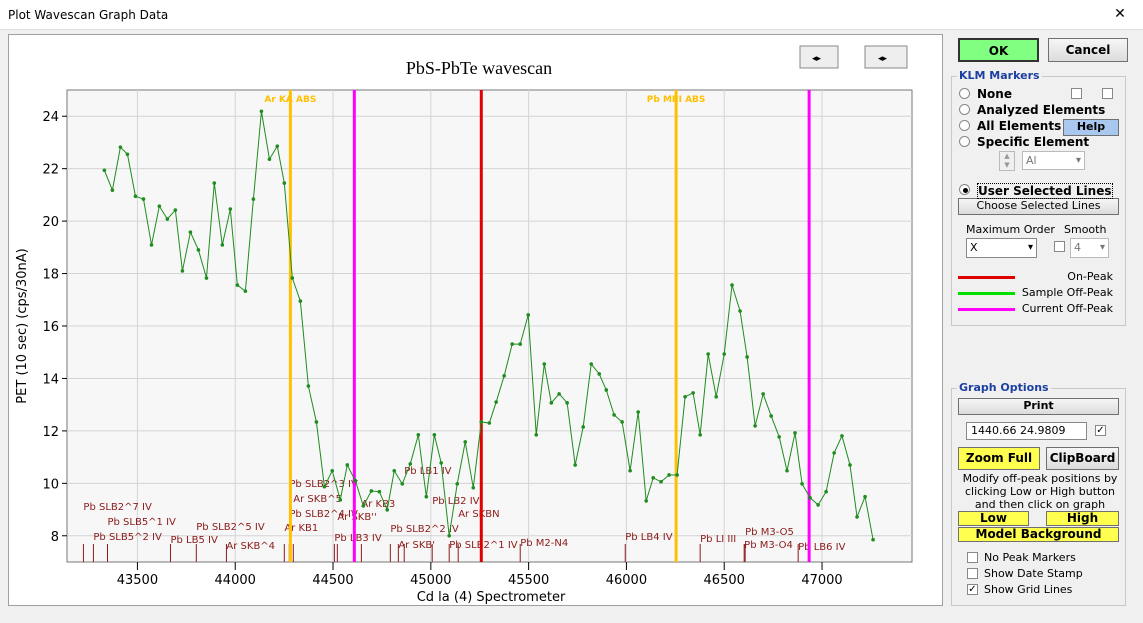  Describe the element at coordinates (1082, 518) in the screenshot. I see `high-button: High` at that location.